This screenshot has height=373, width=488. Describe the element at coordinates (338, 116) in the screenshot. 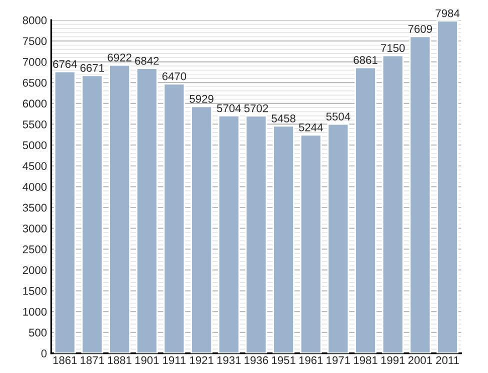

I see `data-label: 5504` at that location.